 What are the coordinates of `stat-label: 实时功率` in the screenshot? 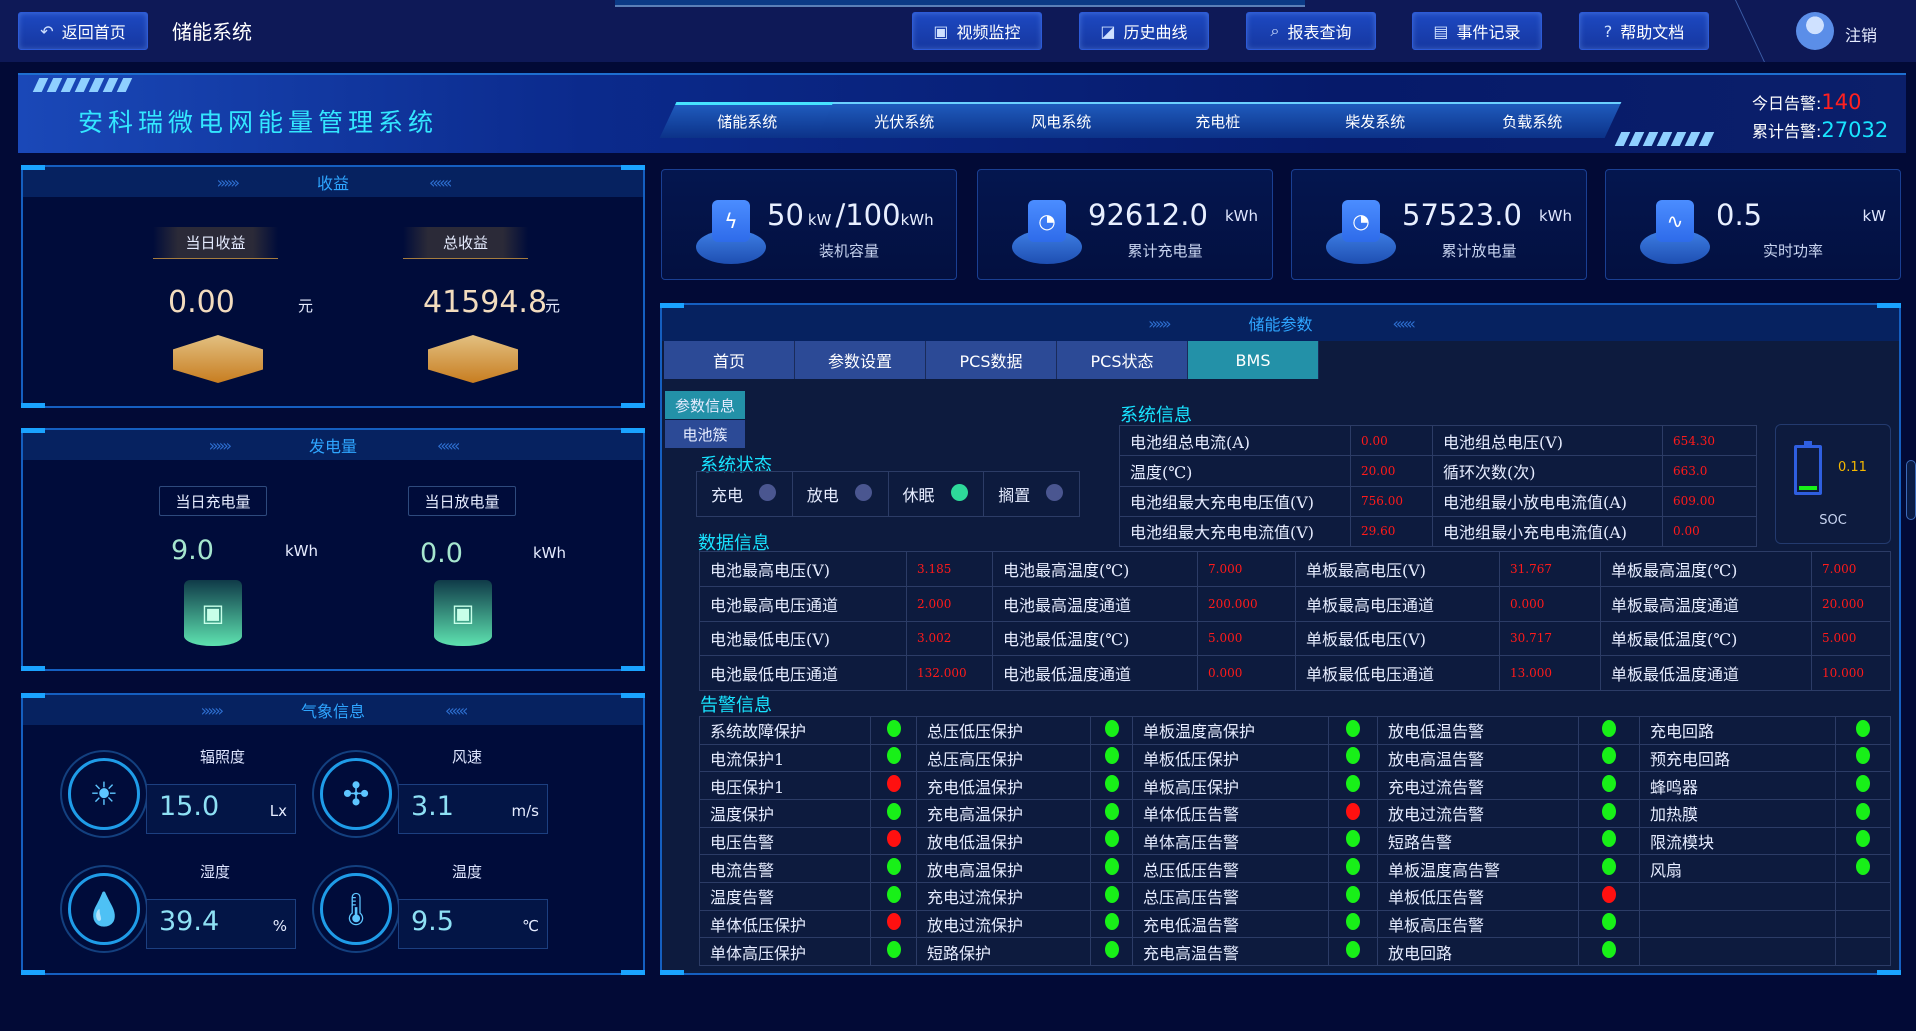 It's located at (1792, 251).